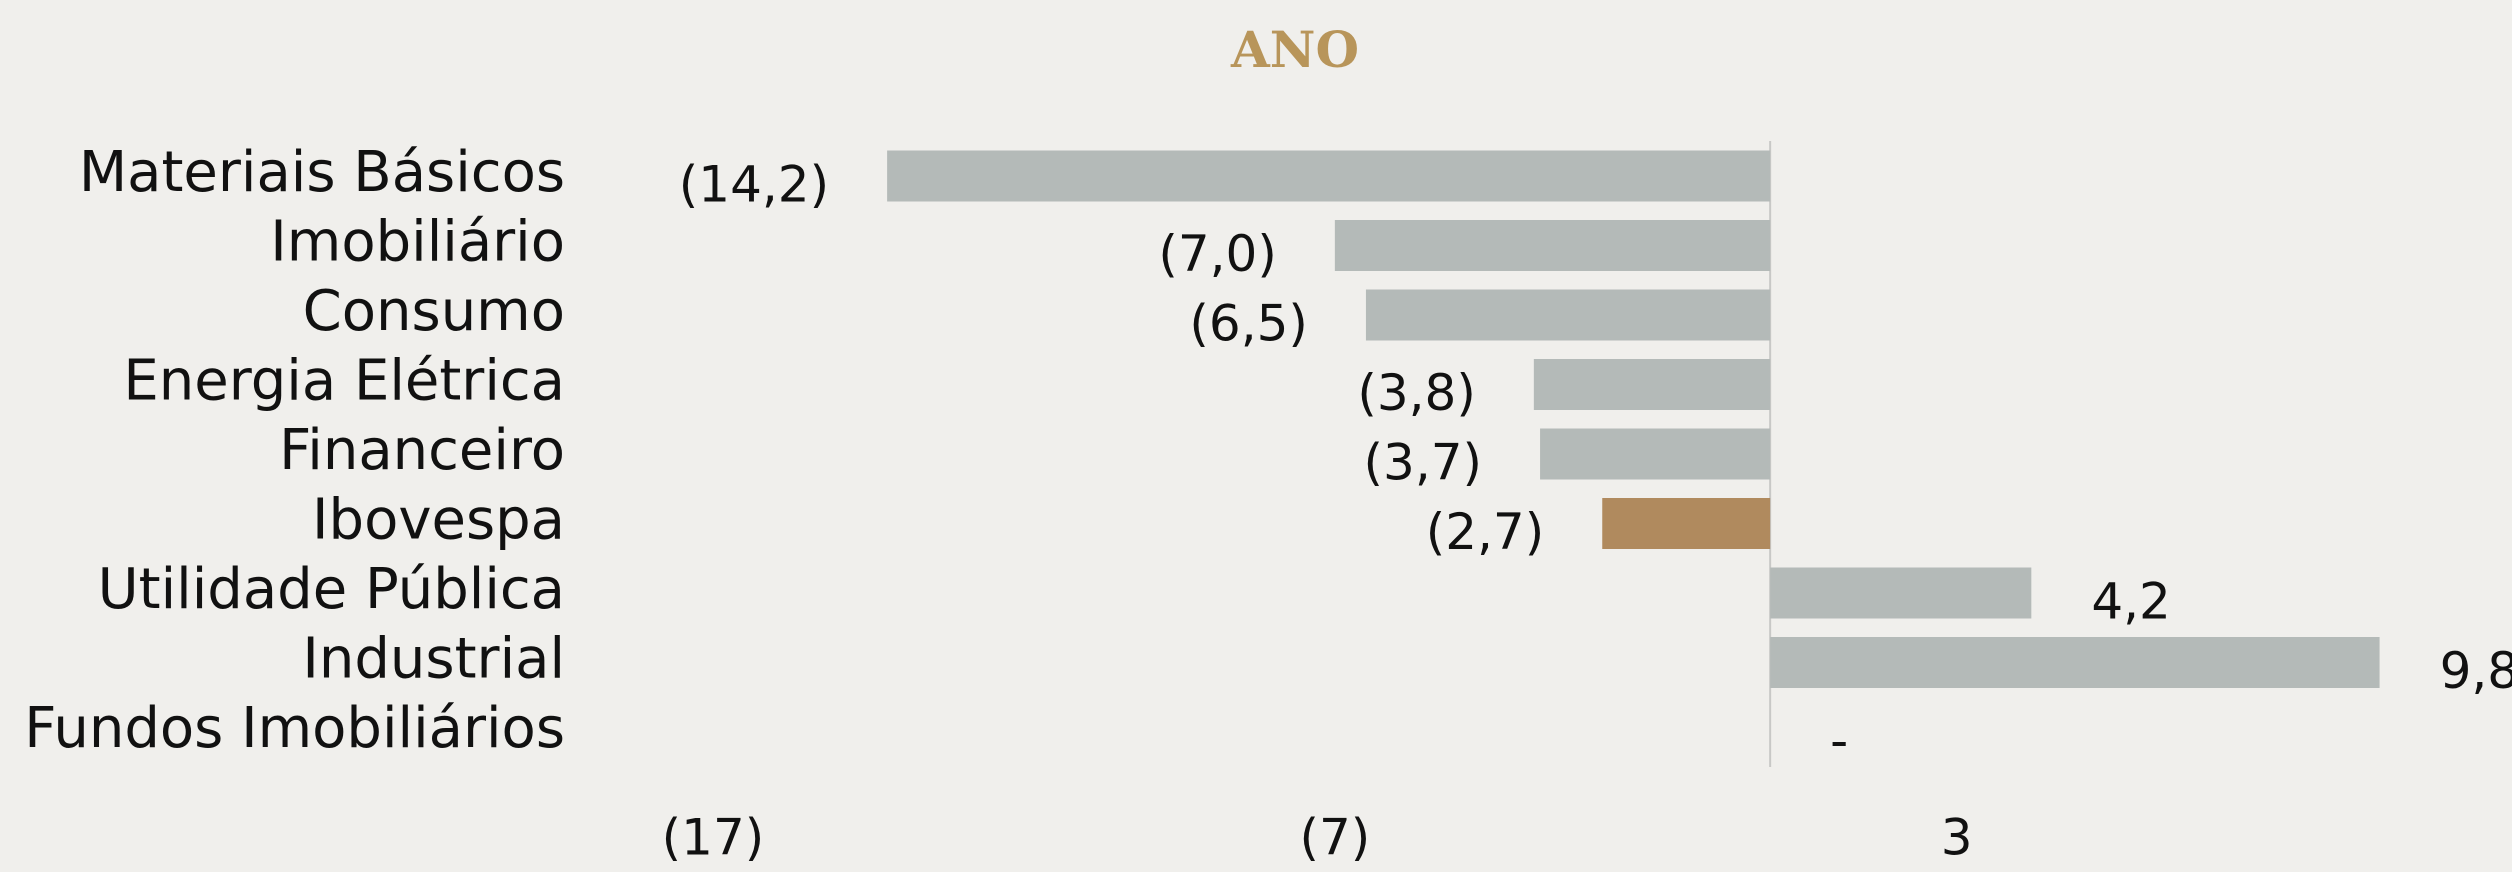 This screenshot has height=872, width=2512. I want to click on category-label: Ibovespa, so click(438, 520).